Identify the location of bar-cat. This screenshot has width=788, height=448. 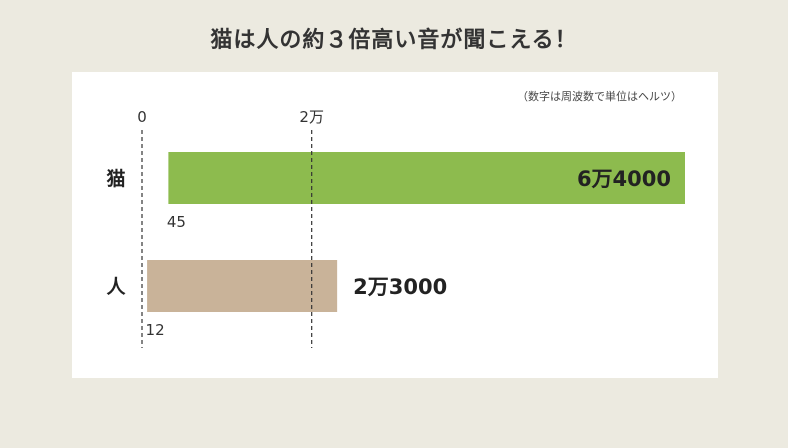
(426, 178).